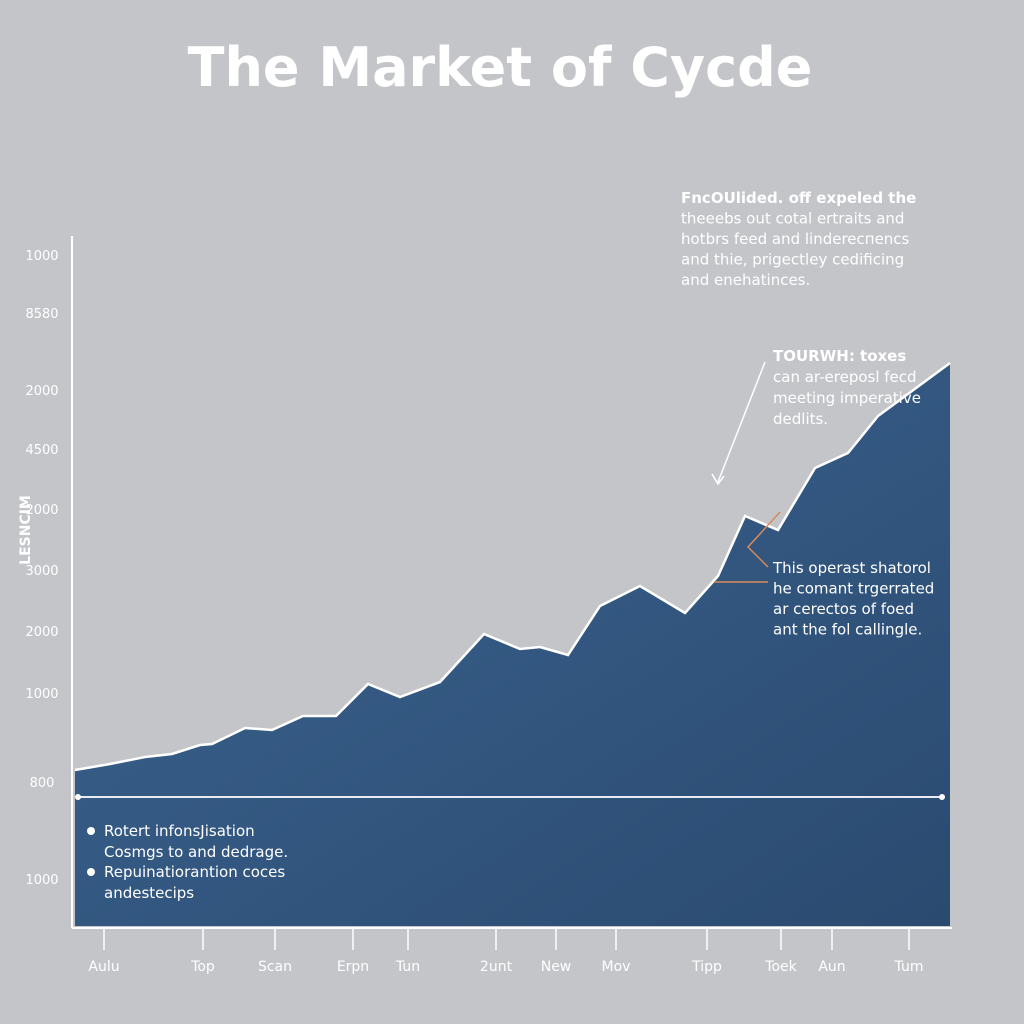 The width and height of the screenshot is (1024, 1024). Describe the element at coordinates (41, 450) in the screenshot. I see `y-label: 4500` at that location.